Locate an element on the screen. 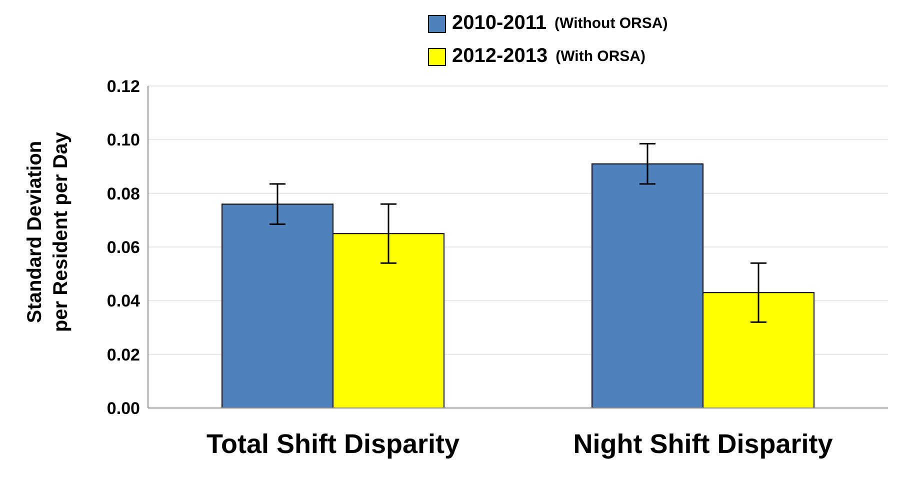 This screenshot has height=489, width=906. x-tick-label: Total Shift Disparity is located at coordinates (333, 444).